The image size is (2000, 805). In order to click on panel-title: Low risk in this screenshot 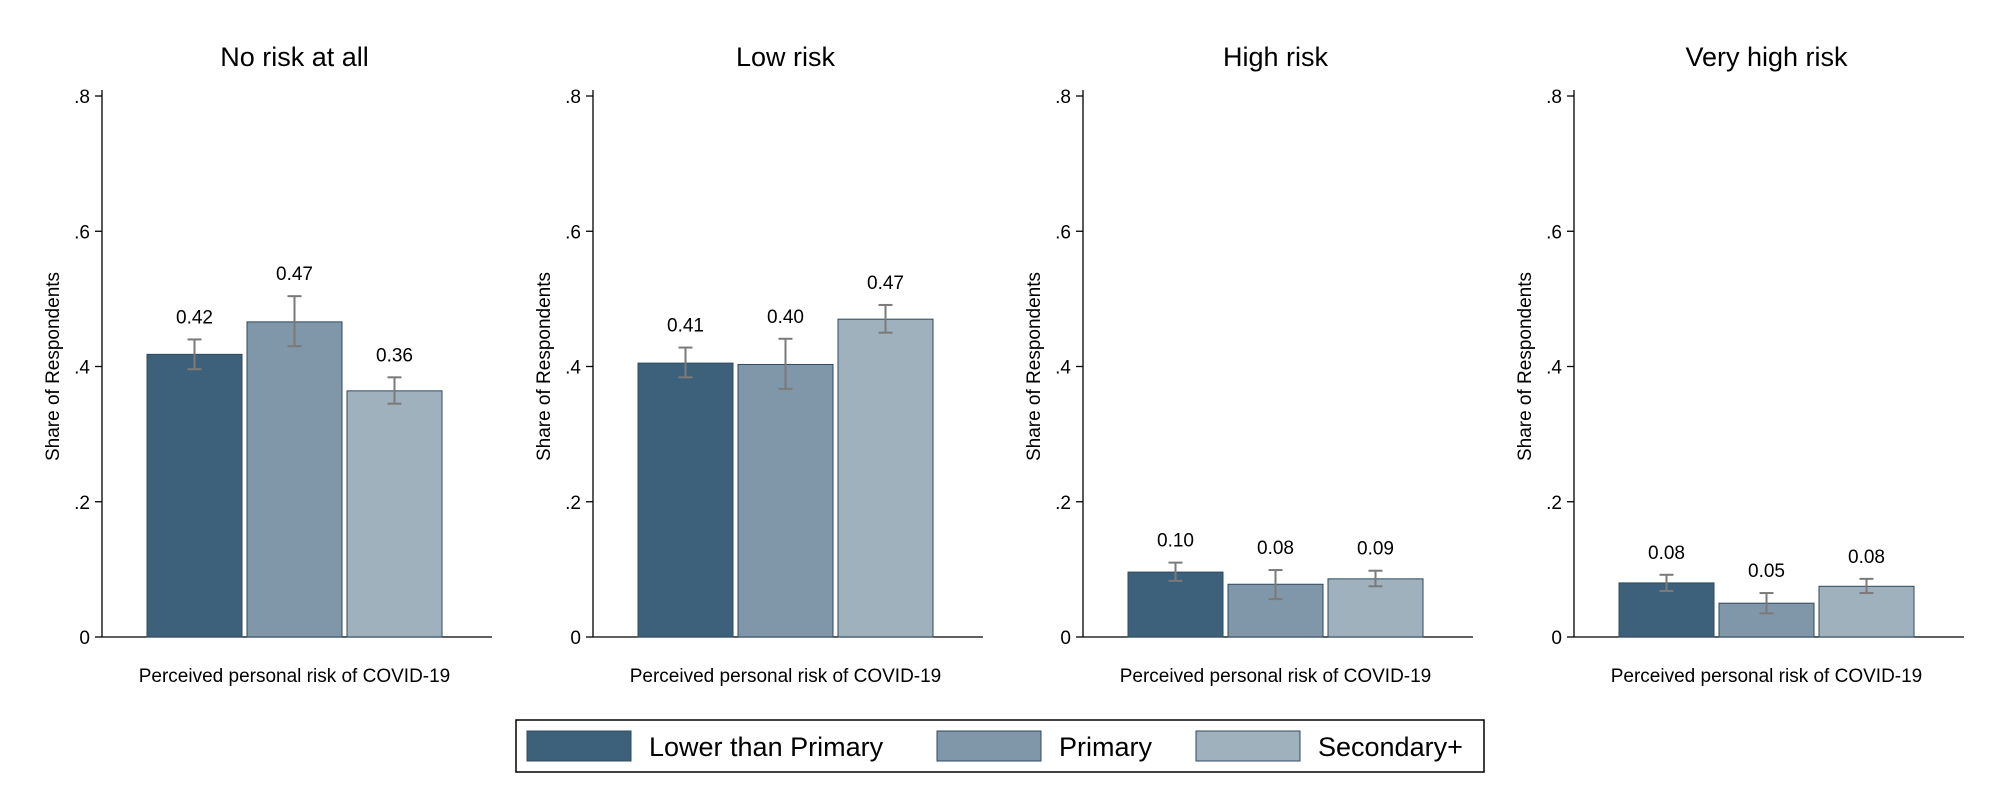, I will do `click(786, 57)`.